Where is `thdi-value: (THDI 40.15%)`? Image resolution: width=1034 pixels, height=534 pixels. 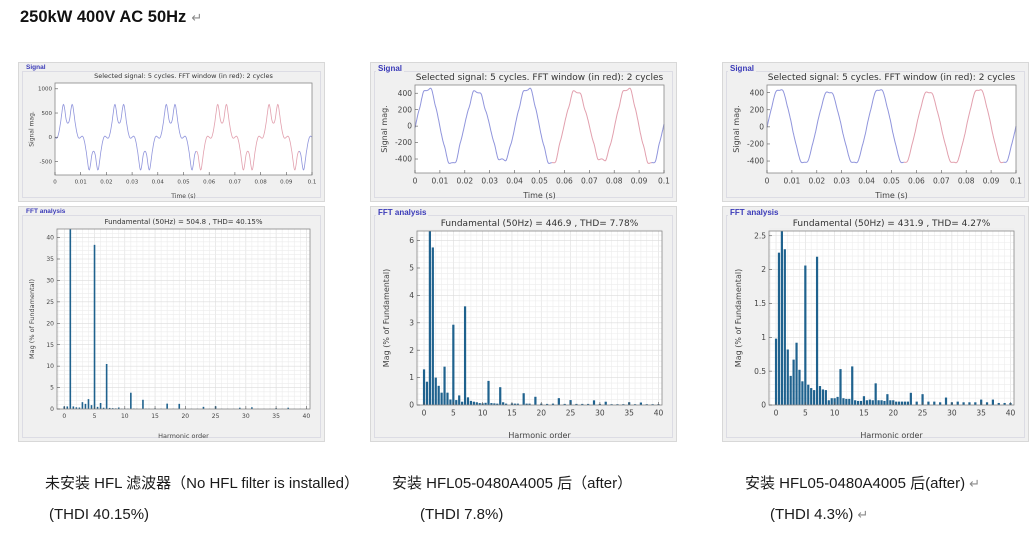
thdi-value: (THDI 40.15%) is located at coordinates (99, 514).